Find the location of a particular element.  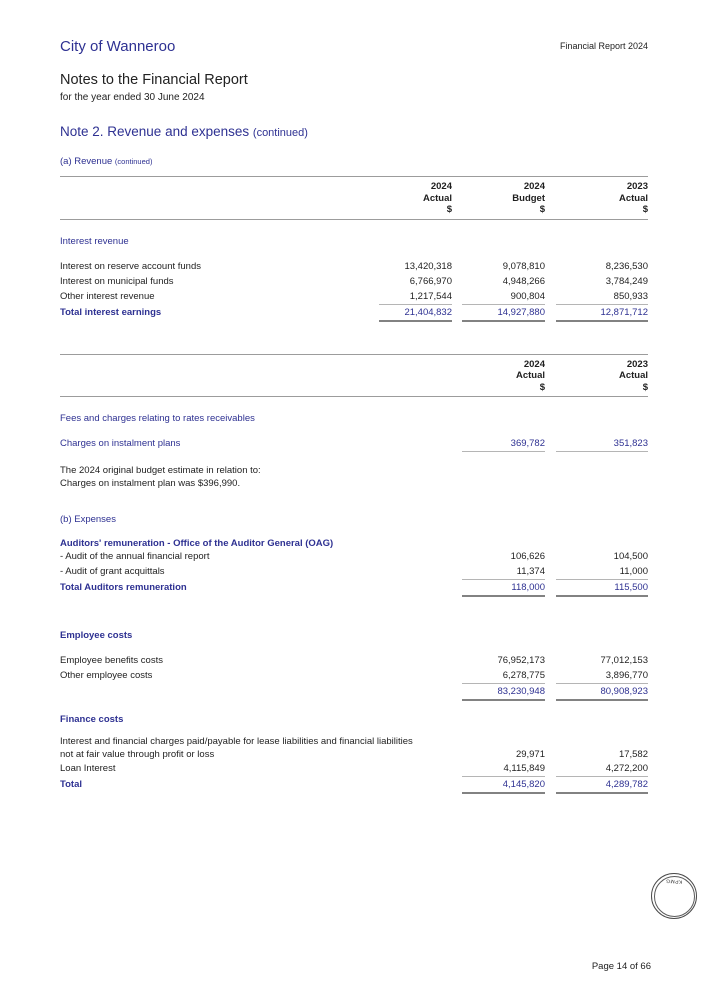

row-value: 850,933 is located at coordinates (602, 297).